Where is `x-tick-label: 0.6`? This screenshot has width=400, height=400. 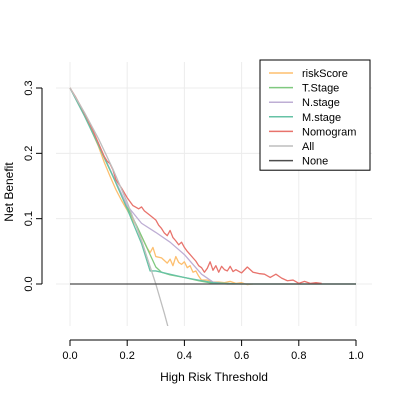
x-tick-label: 0.6 is located at coordinates (241, 356).